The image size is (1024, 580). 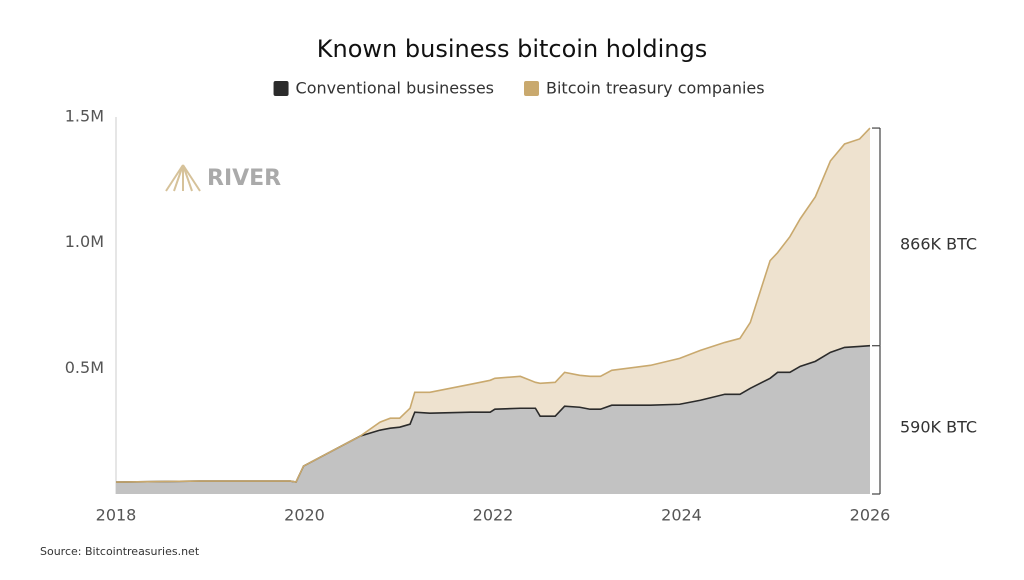 What do you see at coordinates (681, 515) in the screenshot?
I see `x-tick-label: 2024` at bounding box center [681, 515].